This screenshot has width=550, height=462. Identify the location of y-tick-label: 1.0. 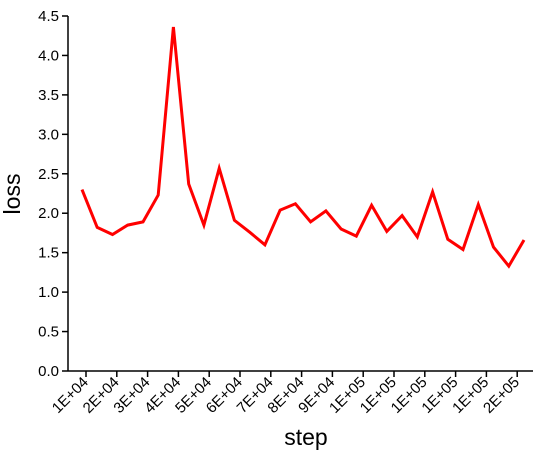
(48, 292).